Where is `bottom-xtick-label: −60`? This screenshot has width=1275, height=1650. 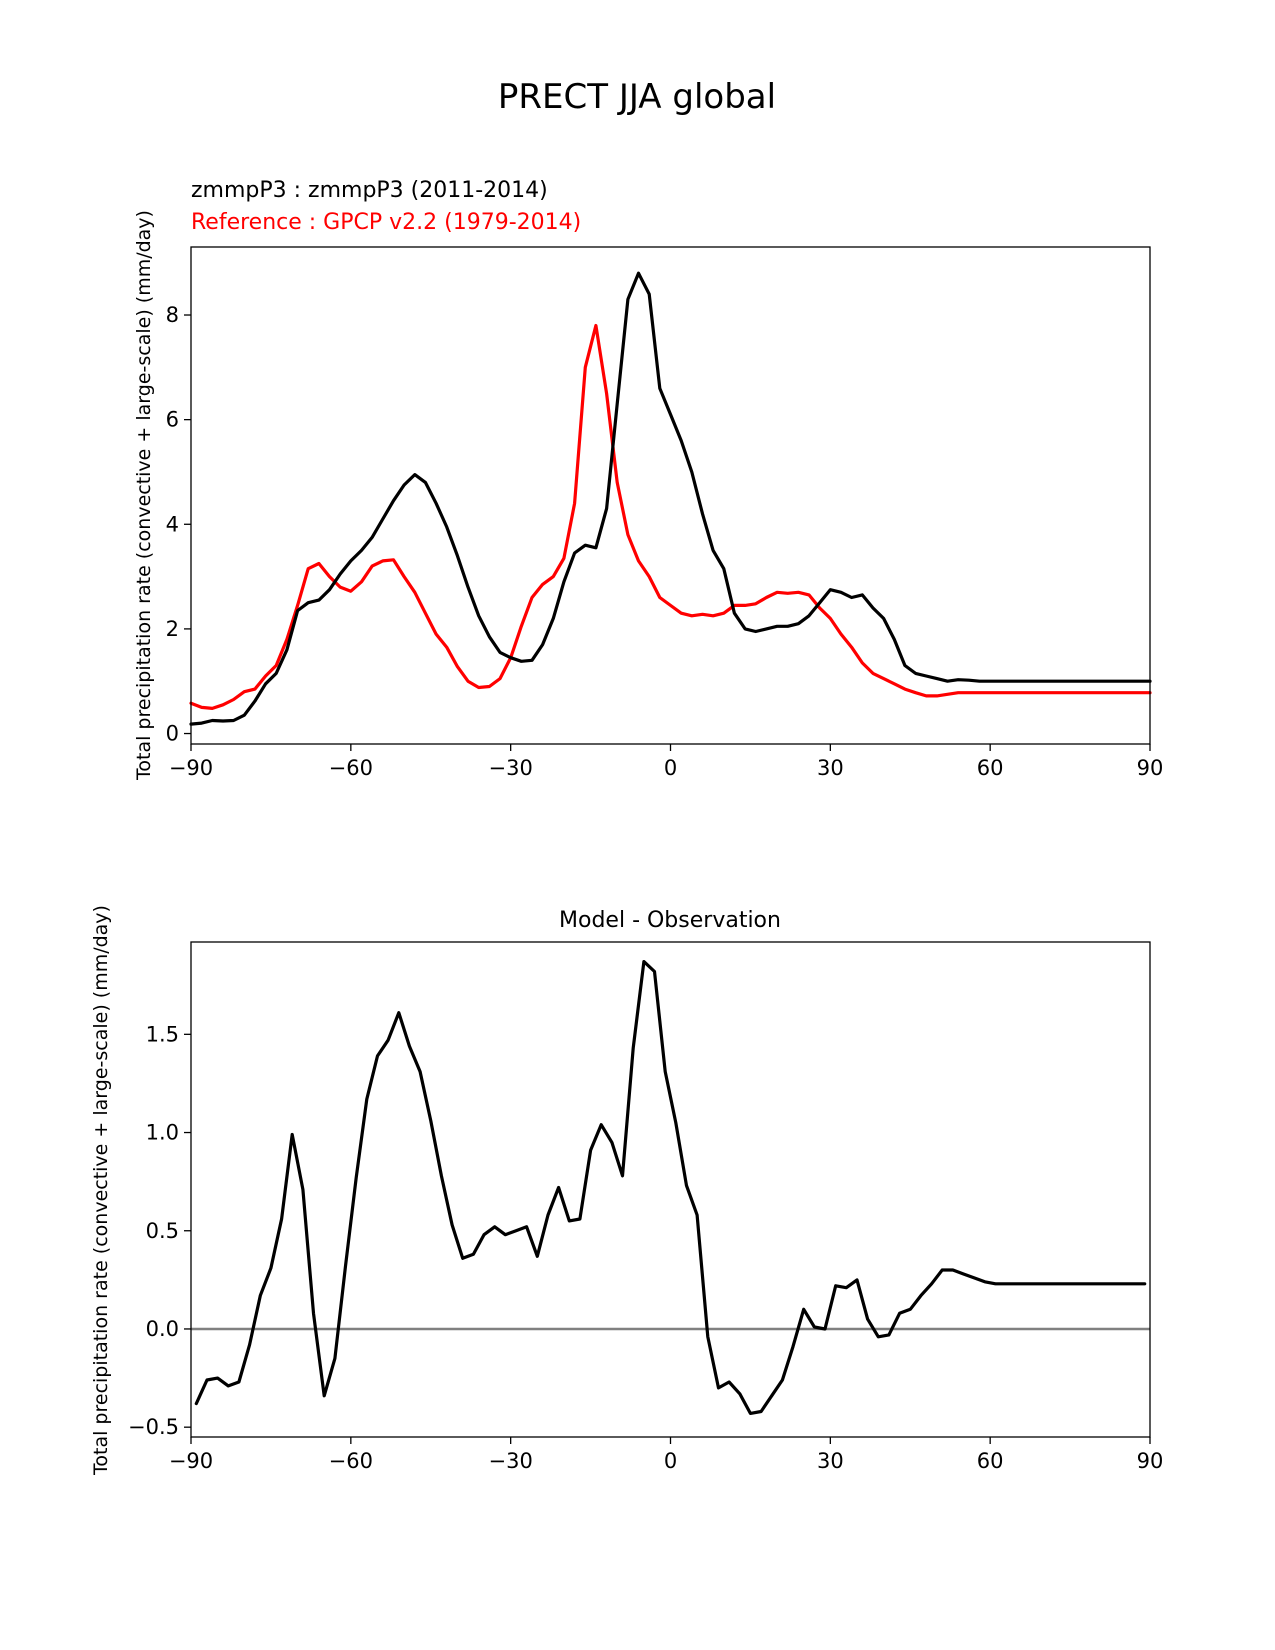
bottom-xtick-label: −60 is located at coordinates (351, 1461).